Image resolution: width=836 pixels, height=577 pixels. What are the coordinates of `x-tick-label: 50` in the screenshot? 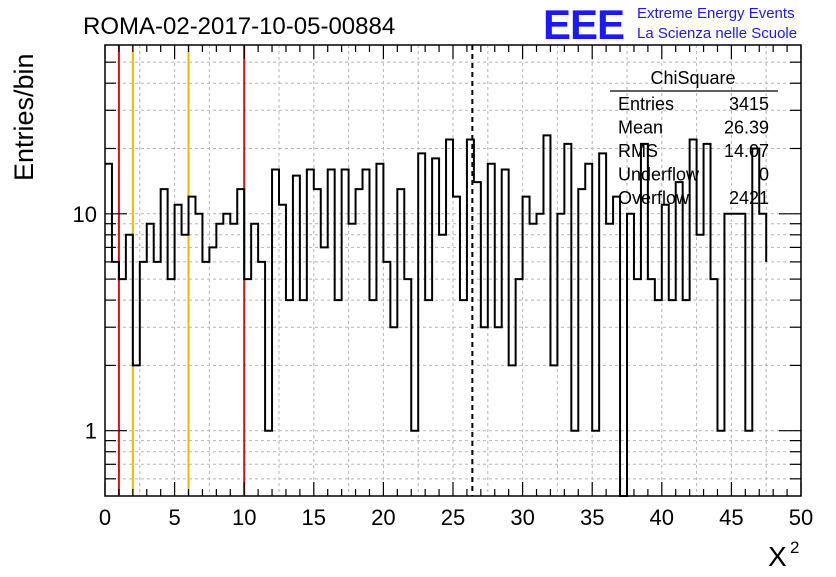 It's located at (801, 517).